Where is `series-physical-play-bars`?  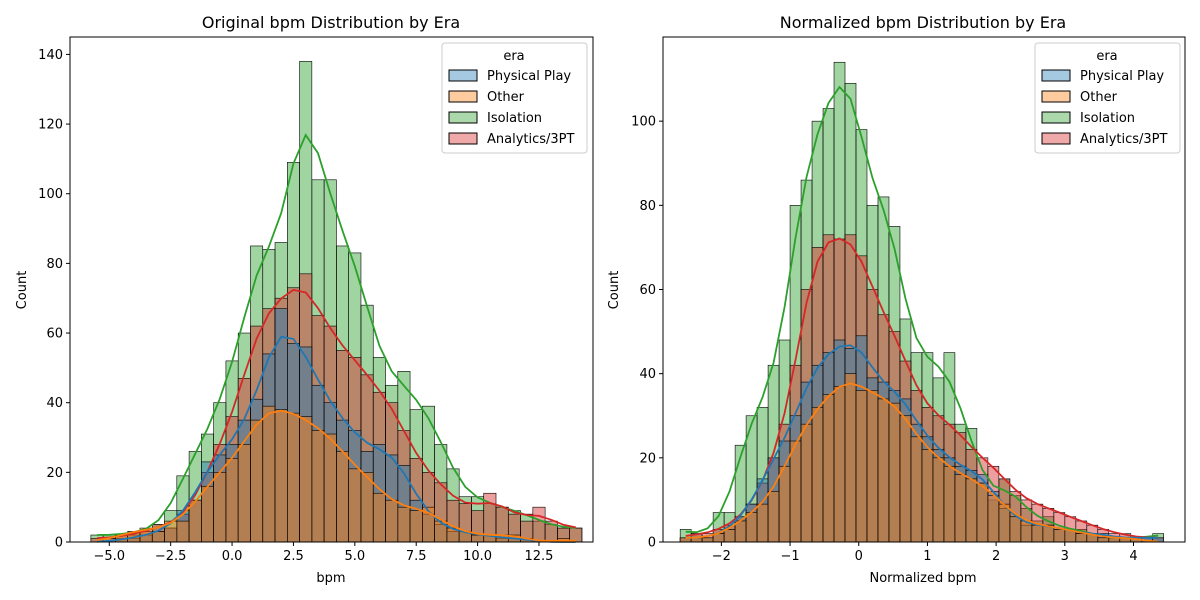
series-physical-play-bars is located at coordinates (922, 439).